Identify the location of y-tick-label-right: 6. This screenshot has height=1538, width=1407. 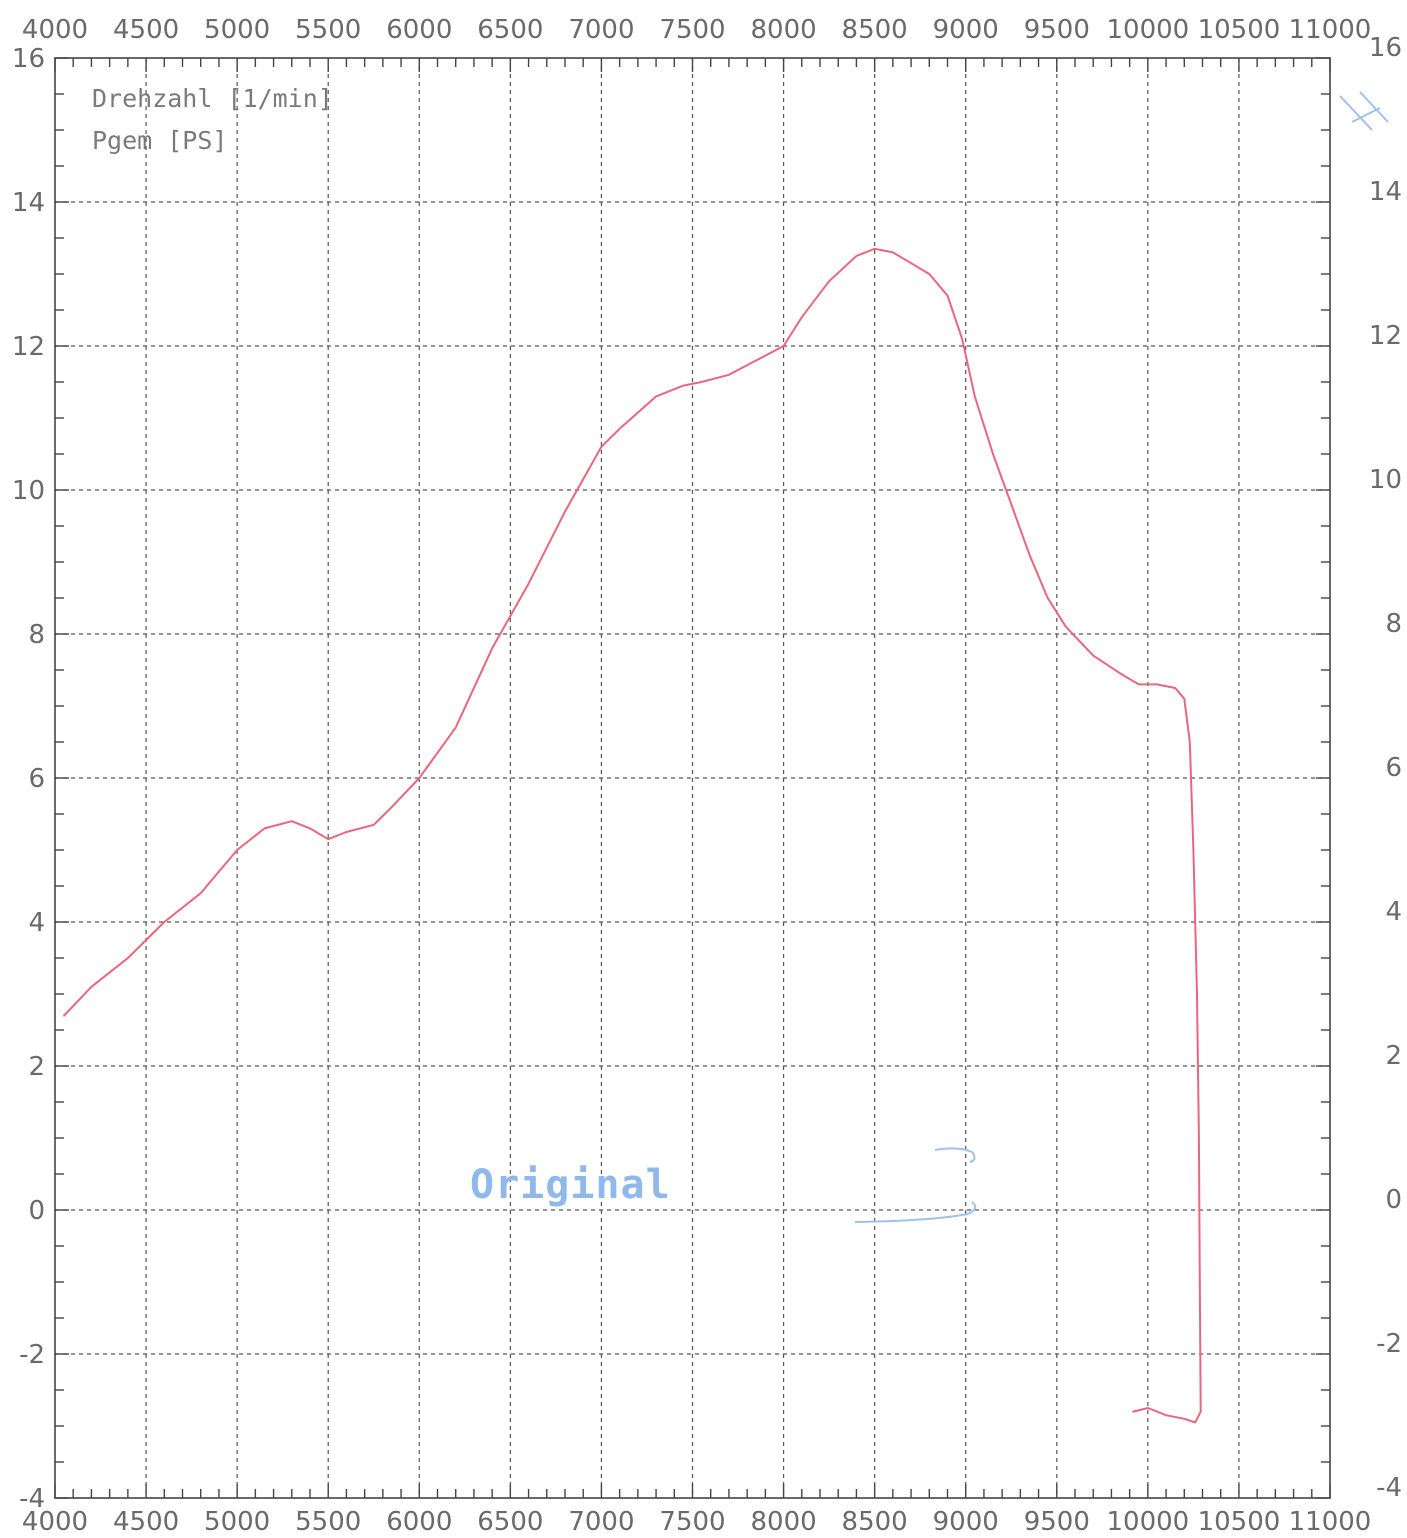
(1393, 768).